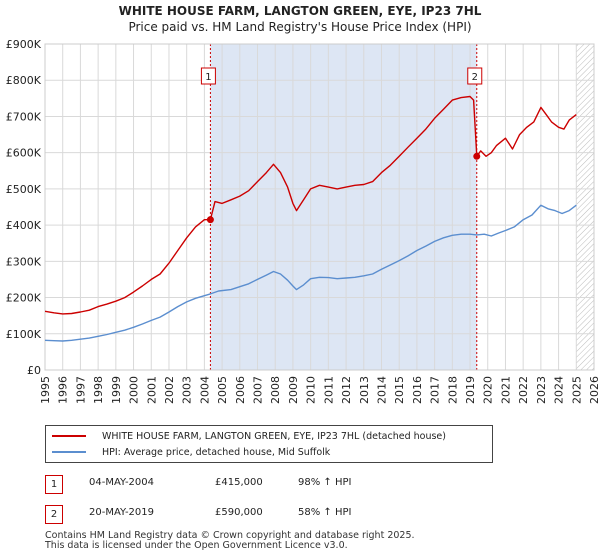 The image size is (600, 560). I want to click on x-tick-label: 2004, so click(204, 390).